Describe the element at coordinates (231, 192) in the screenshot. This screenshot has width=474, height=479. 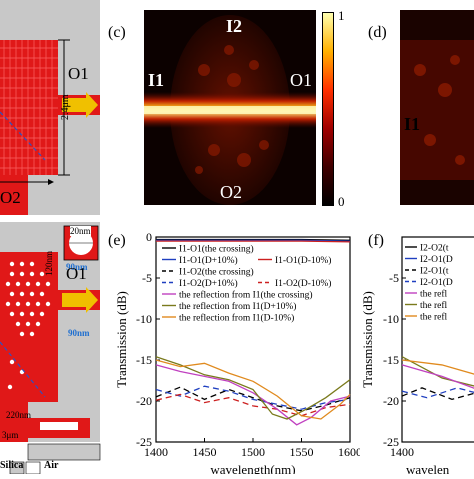
I see `panel-c-port-o2: O2` at that location.